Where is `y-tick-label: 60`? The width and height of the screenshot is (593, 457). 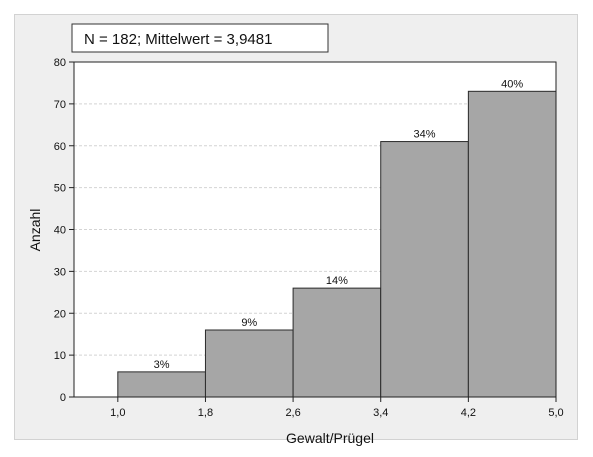 y-tick-label: 60 is located at coordinates (60, 147).